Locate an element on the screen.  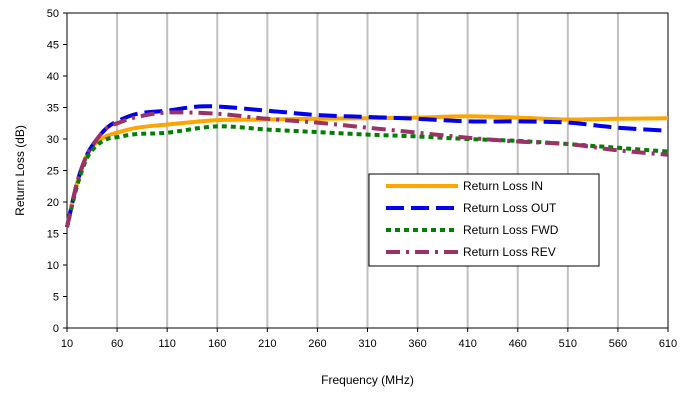
y-tick-label: 20 is located at coordinates (53, 203).